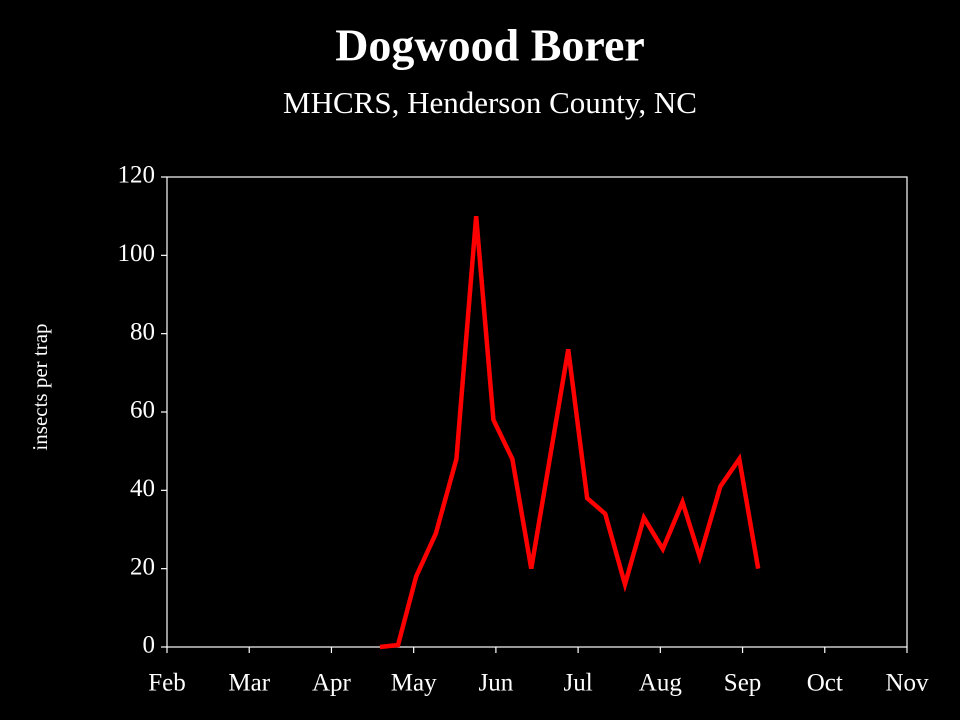 Image resolution: width=960 pixels, height=720 pixels. I want to click on x-tick-label: Nov, so click(907, 683).